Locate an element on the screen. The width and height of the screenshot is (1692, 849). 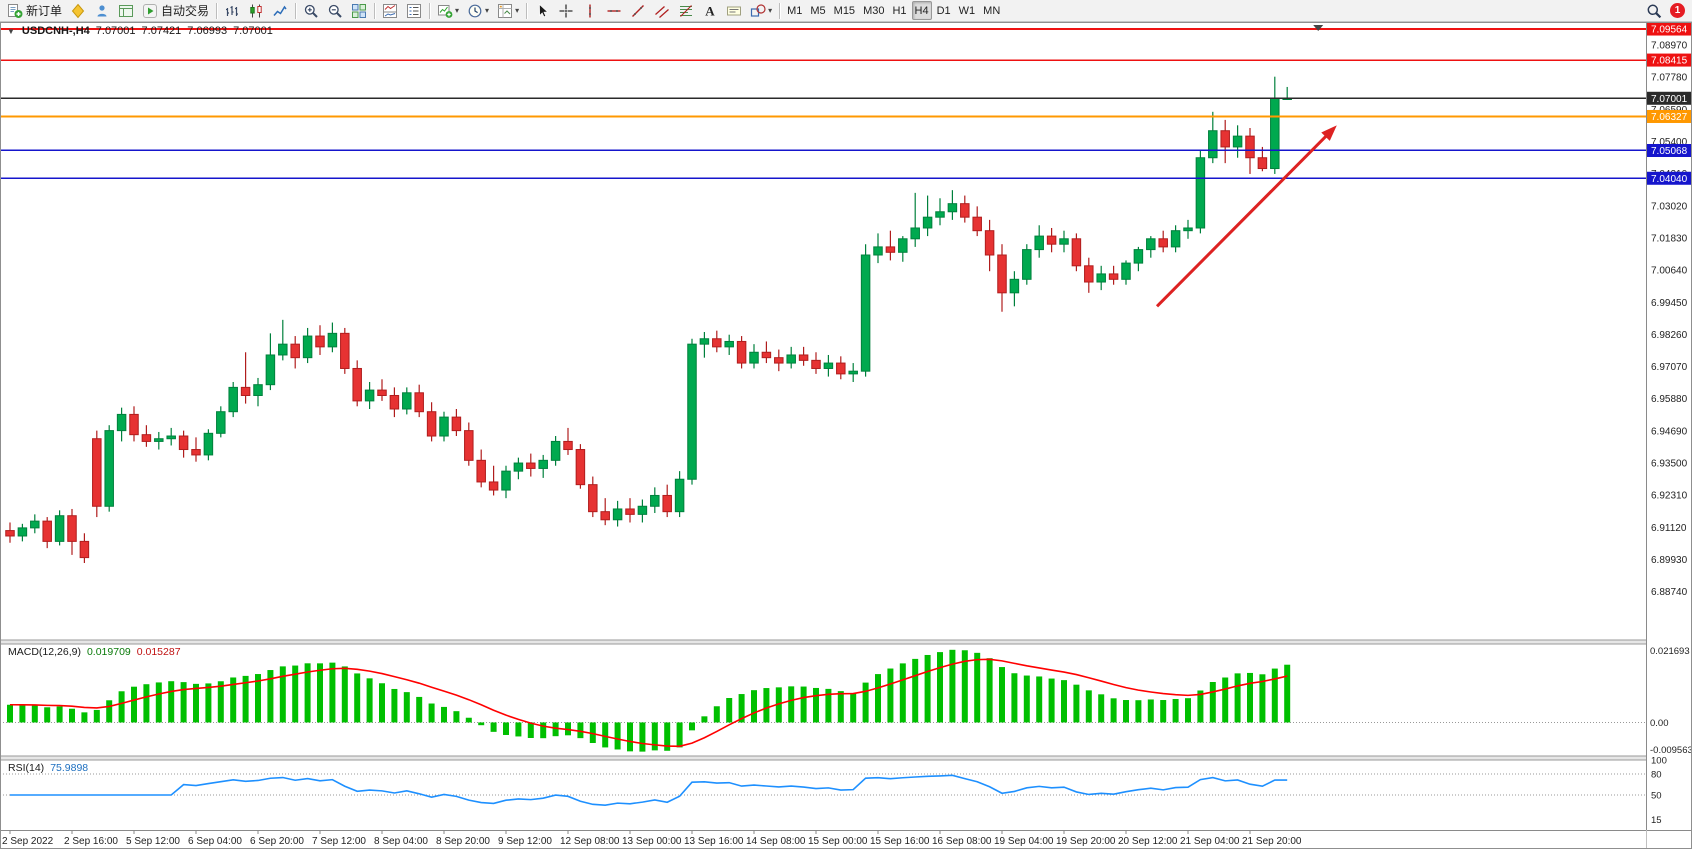
text-tool: A is located at coordinates (710, 10).